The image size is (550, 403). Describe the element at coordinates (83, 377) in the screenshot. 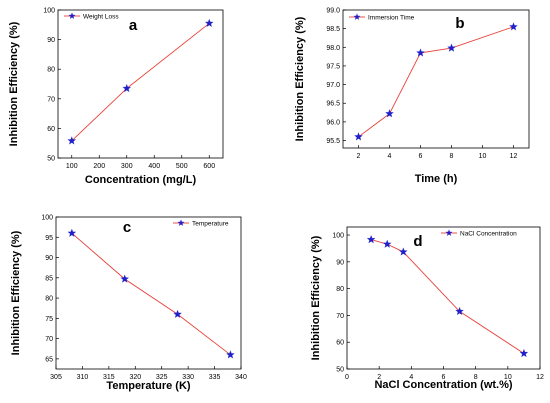

I see `x-tick-label: 310` at that location.